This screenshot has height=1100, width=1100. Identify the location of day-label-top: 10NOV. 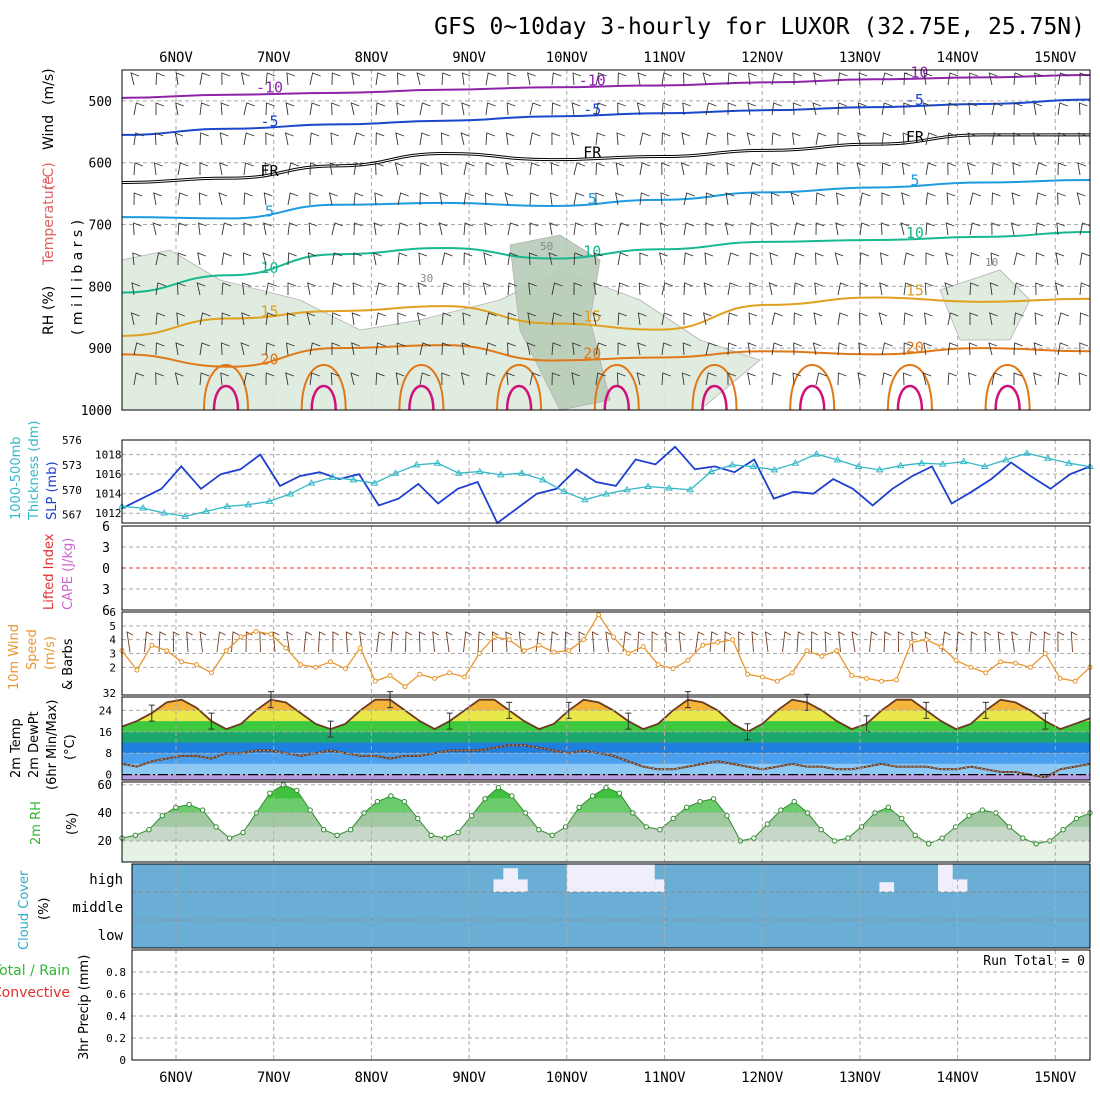
(567, 58).